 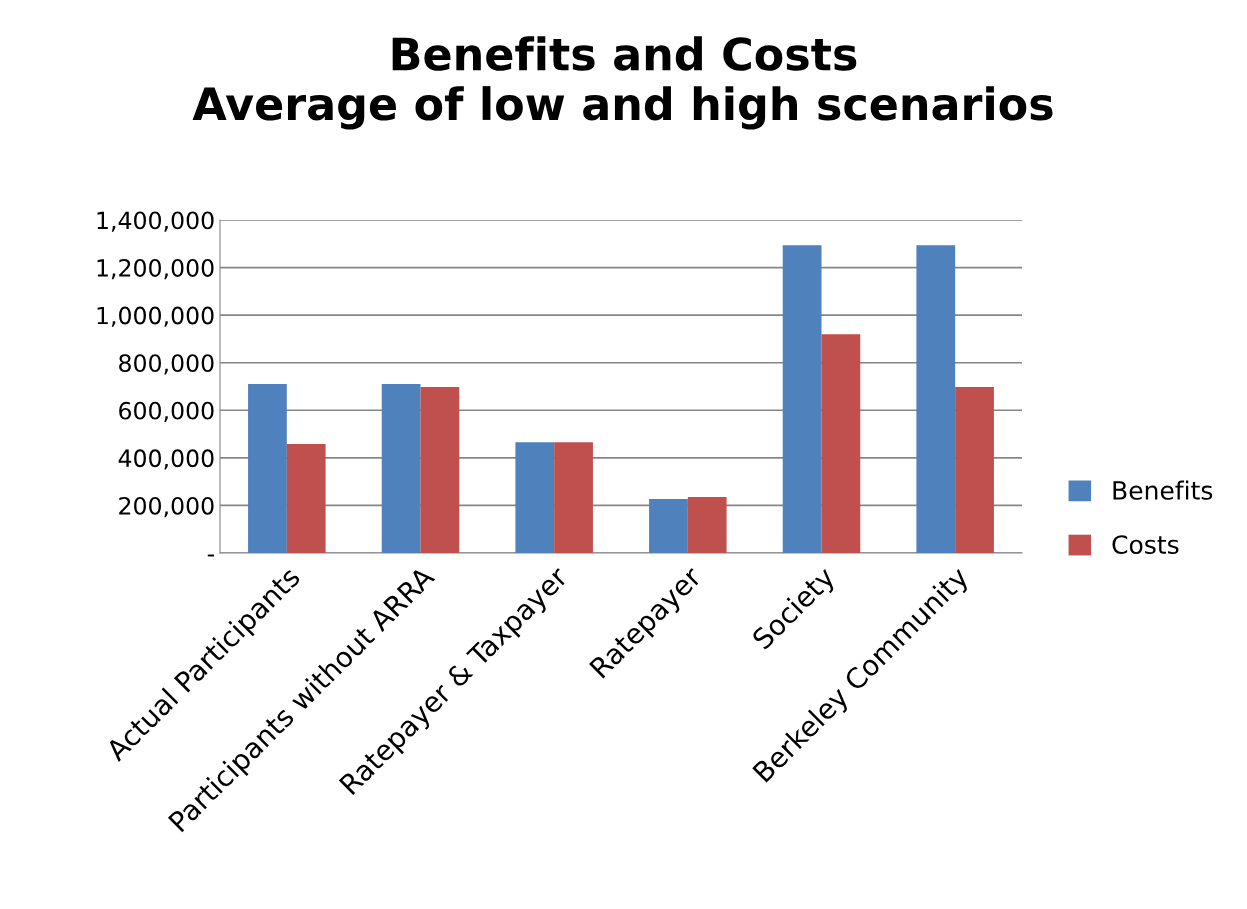 I want to click on y-tick-label: 200,000, so click(x=166, y=507).